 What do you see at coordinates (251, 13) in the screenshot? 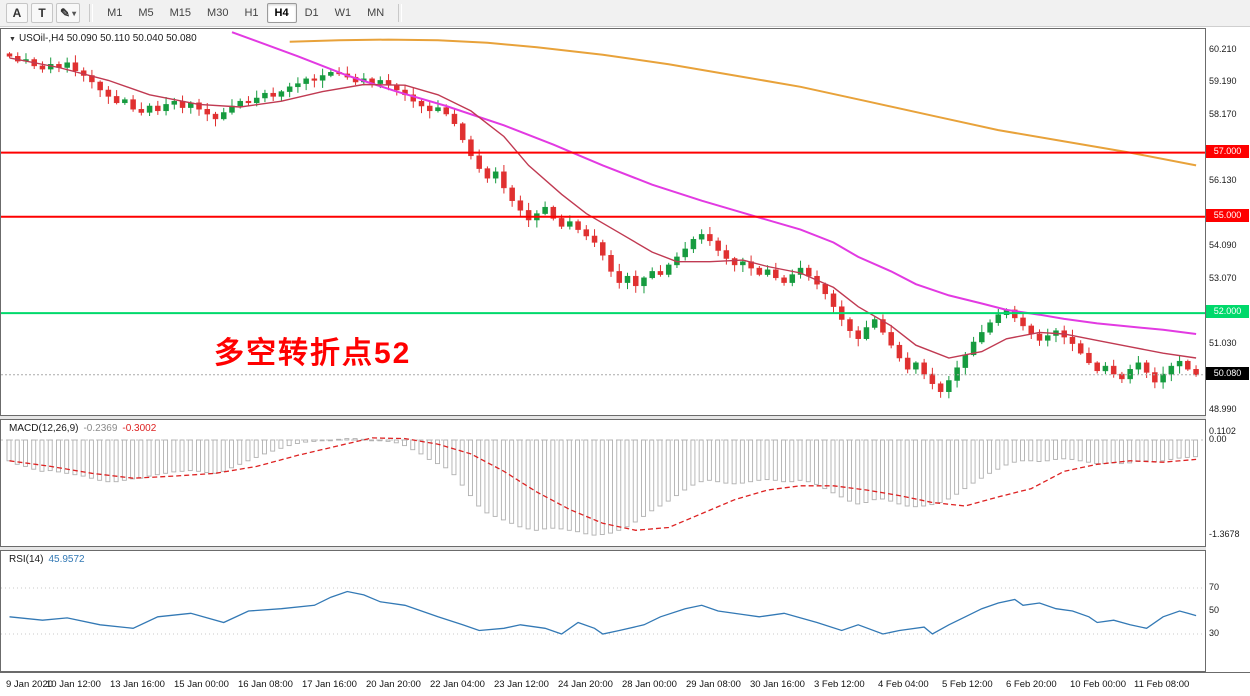
I see `timeframe-h1-button: H1` at bounding box center [251, 13].